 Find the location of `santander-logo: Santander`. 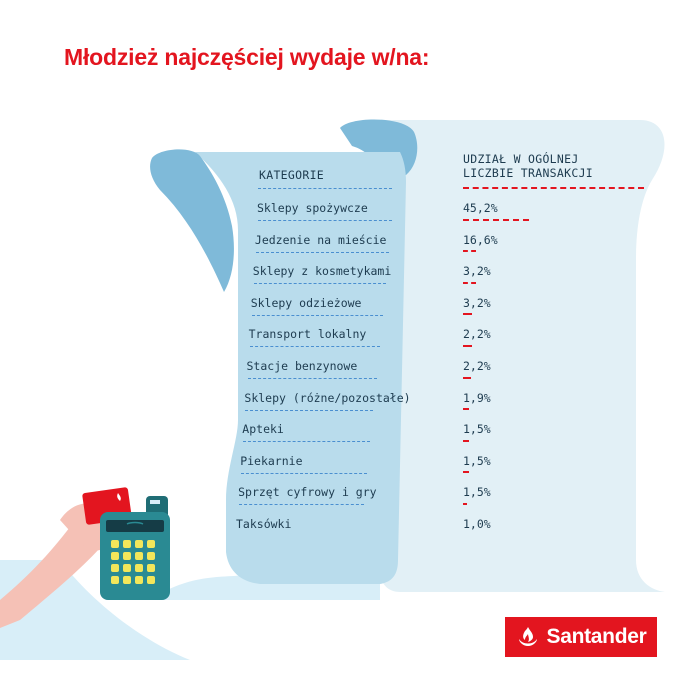

santander-logo: Santander is located at coordinates (581, 637).